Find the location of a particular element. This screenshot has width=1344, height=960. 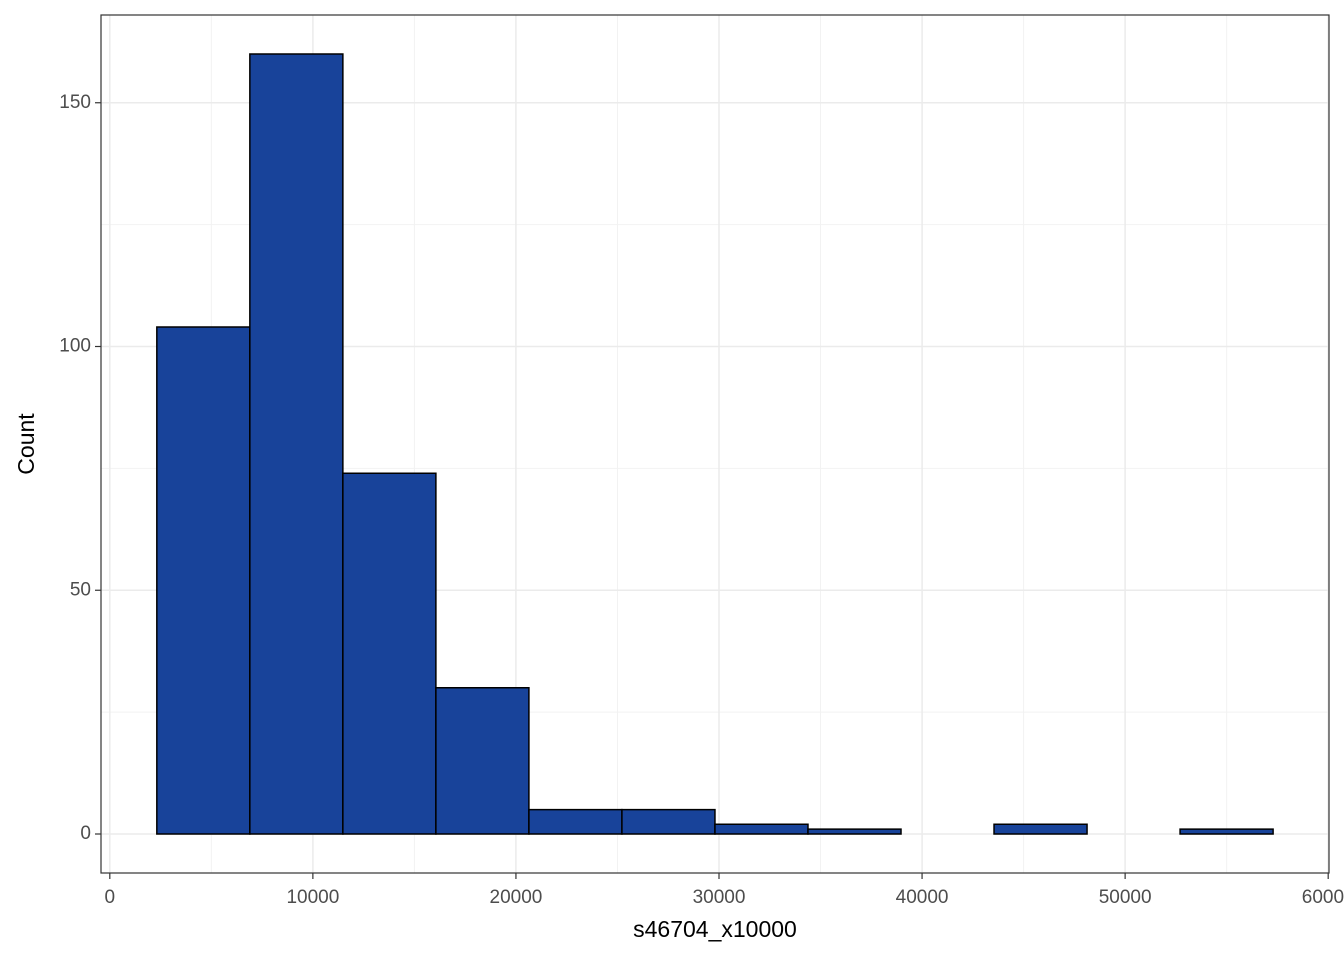

x-tick-label: 10000 is located at coordinates (312, 897).